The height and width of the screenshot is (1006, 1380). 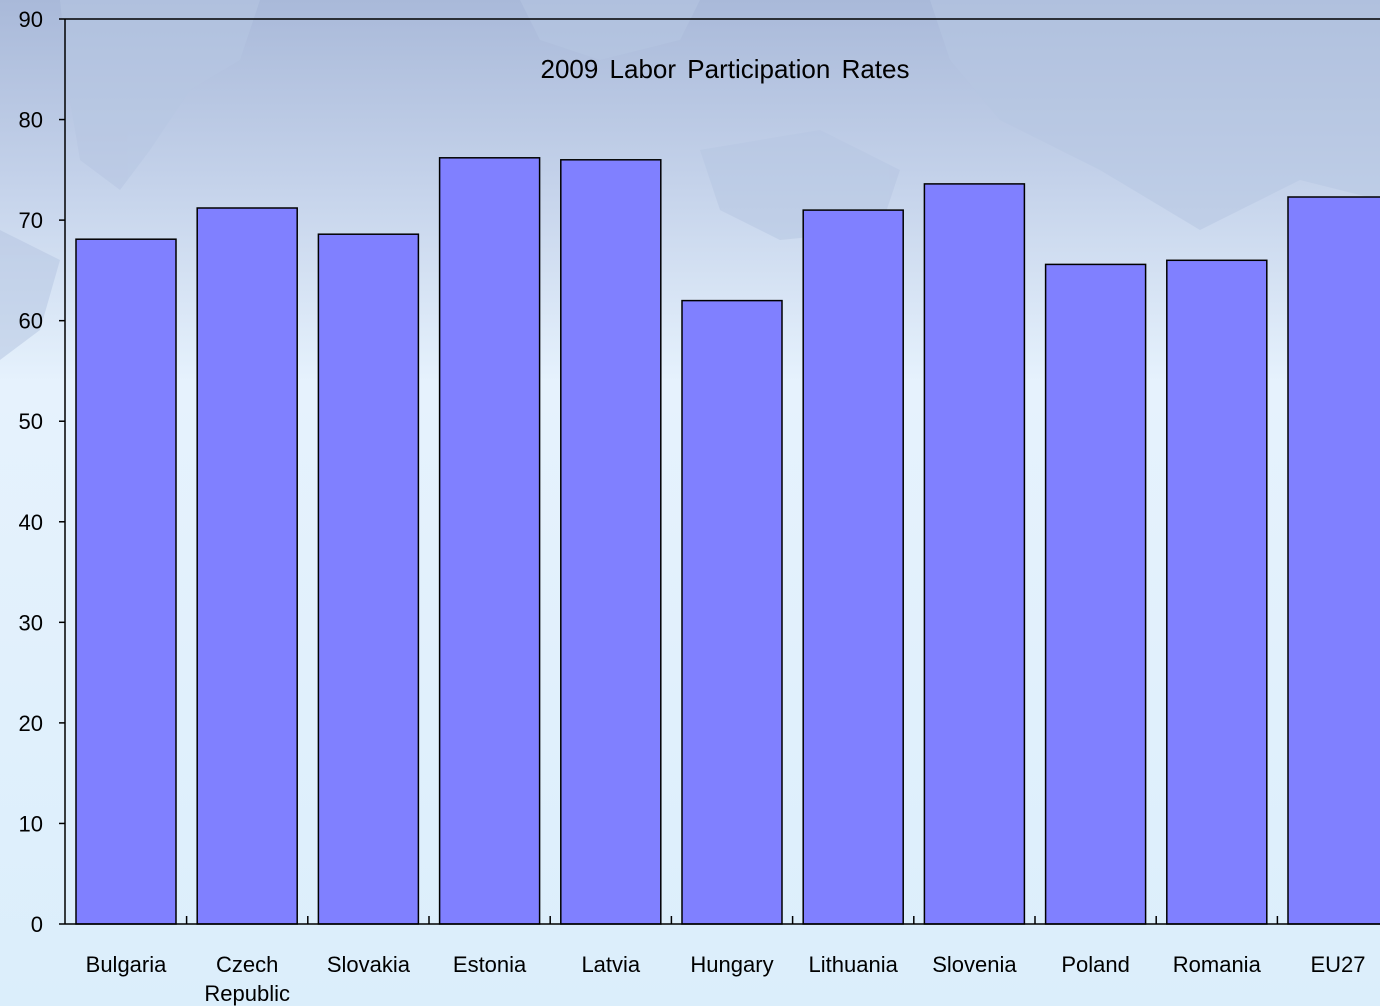 I want to click on y-tick-label: 60, so click(x=31, y=321).